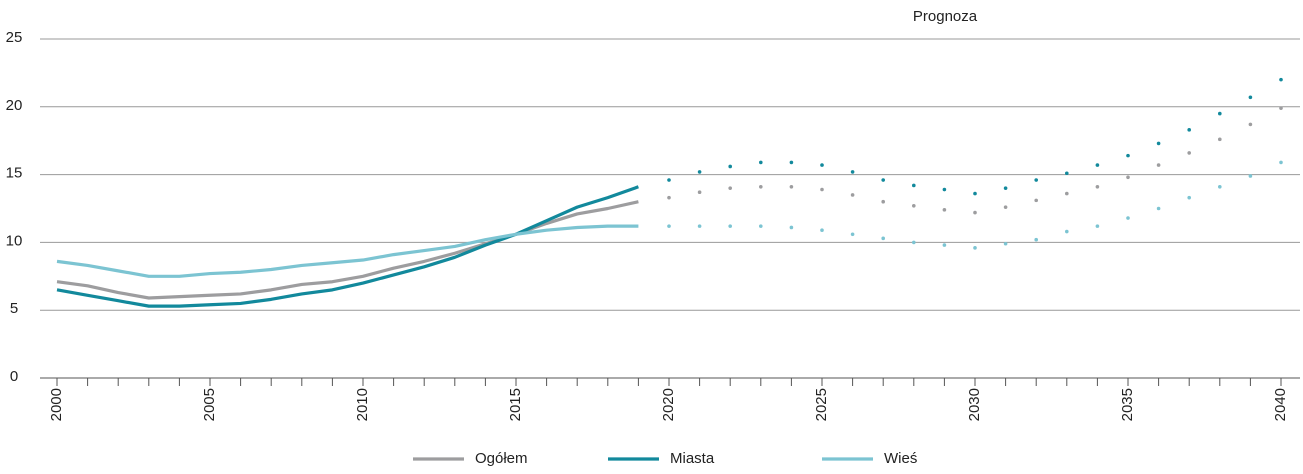 This screenshot has width=1303, height=474. I want to click on x-tick-label: 2040, so click(1280, 404).